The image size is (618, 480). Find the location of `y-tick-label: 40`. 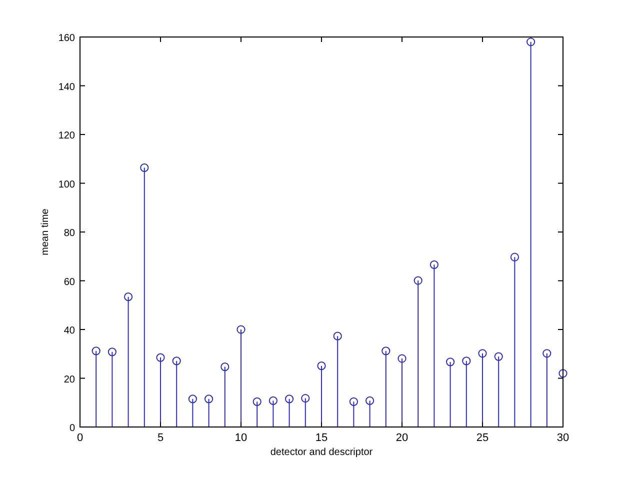

y-tick-label: 40 is located at coordinates (70, 331).